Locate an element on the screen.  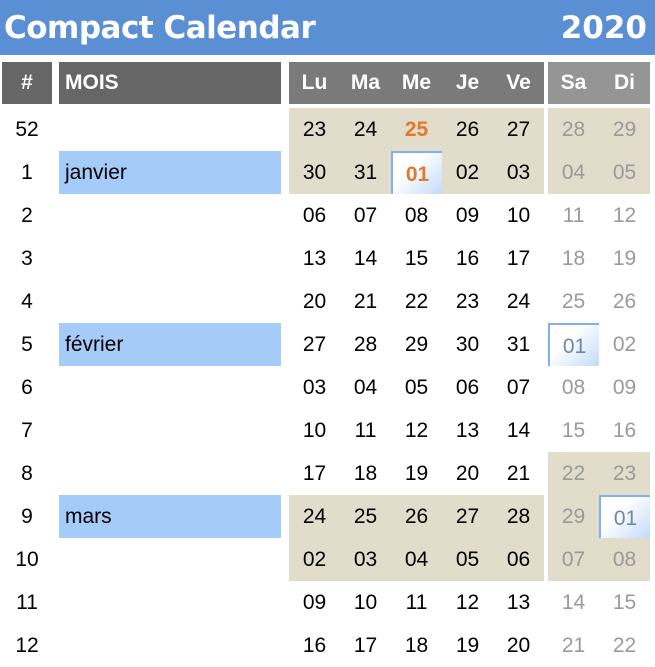
week-row: 52 23 24 25 26 27 28 29 is located at coordinates (327, 129).